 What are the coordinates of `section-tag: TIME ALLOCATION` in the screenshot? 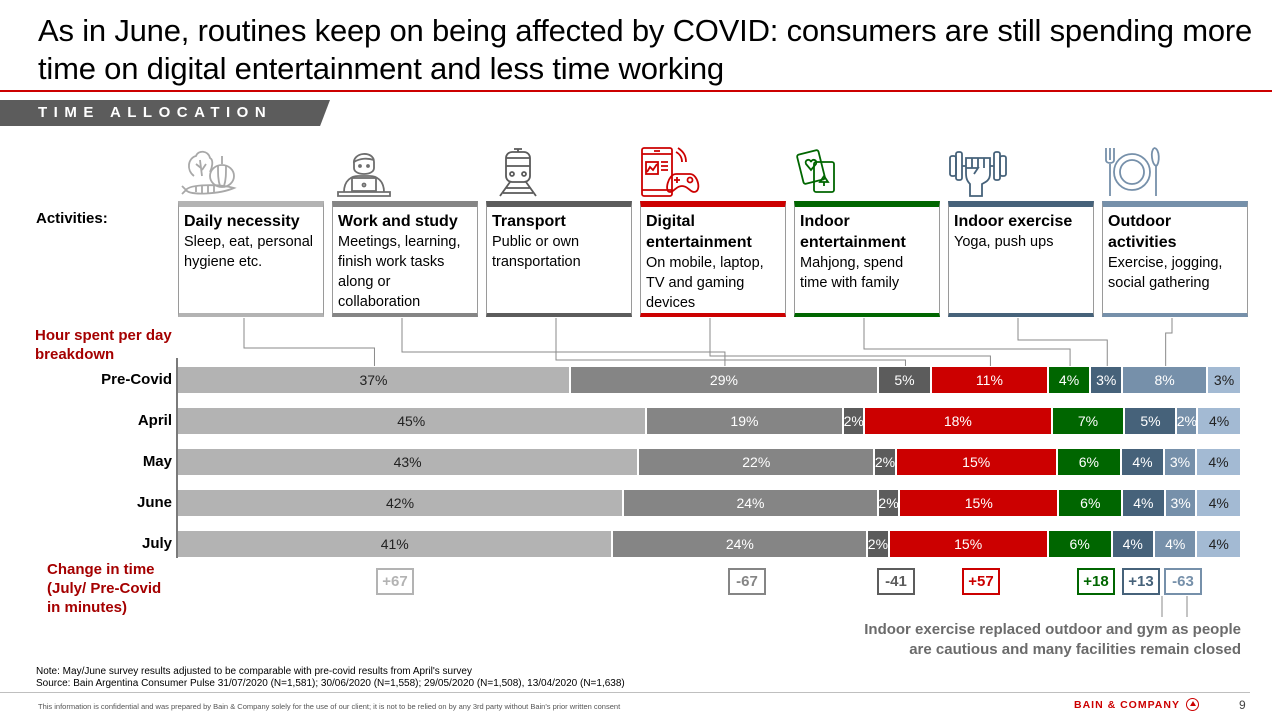 It's located at (165, 113).